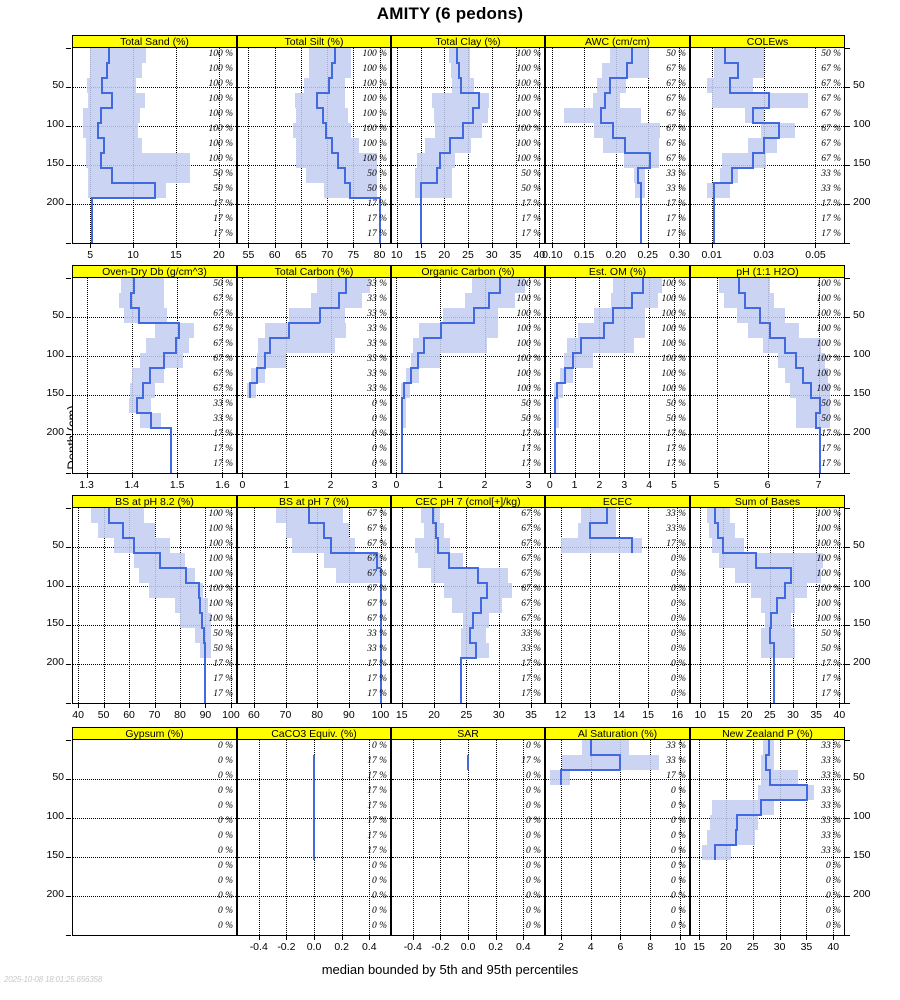 The image size is (900, 1000). I want to click on y-axis-end-tick, so click(68, 278).